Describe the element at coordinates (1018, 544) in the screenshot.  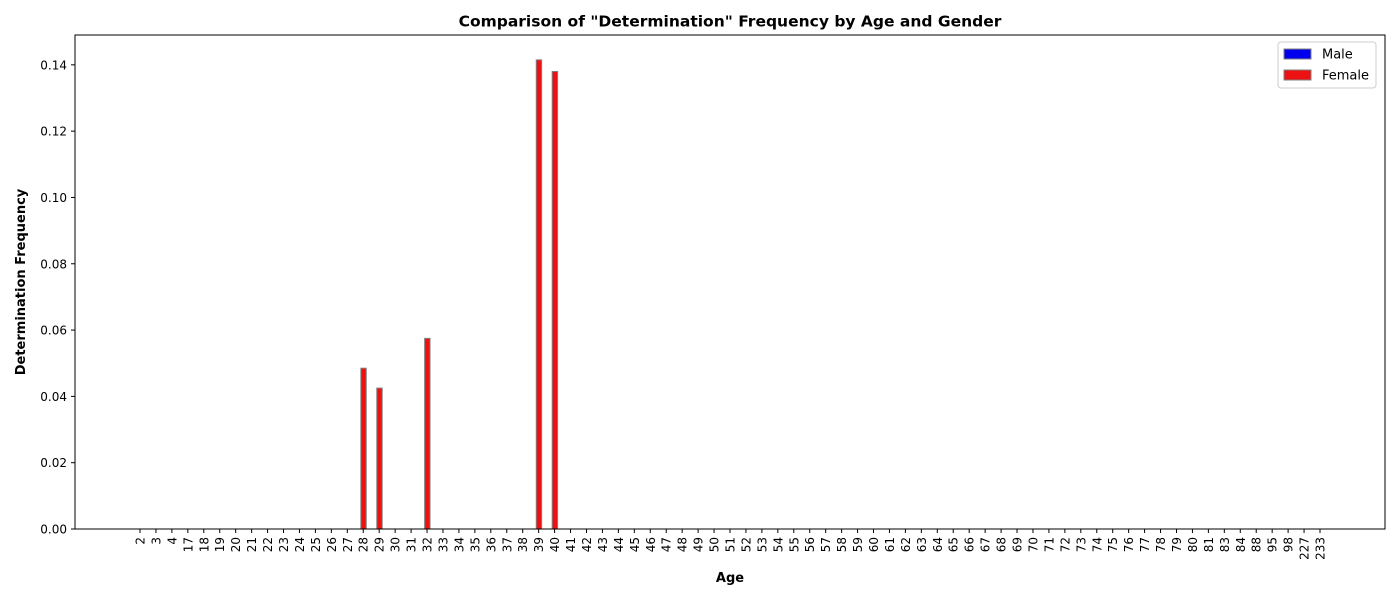
I see `x-tick-label: 69` at that location.